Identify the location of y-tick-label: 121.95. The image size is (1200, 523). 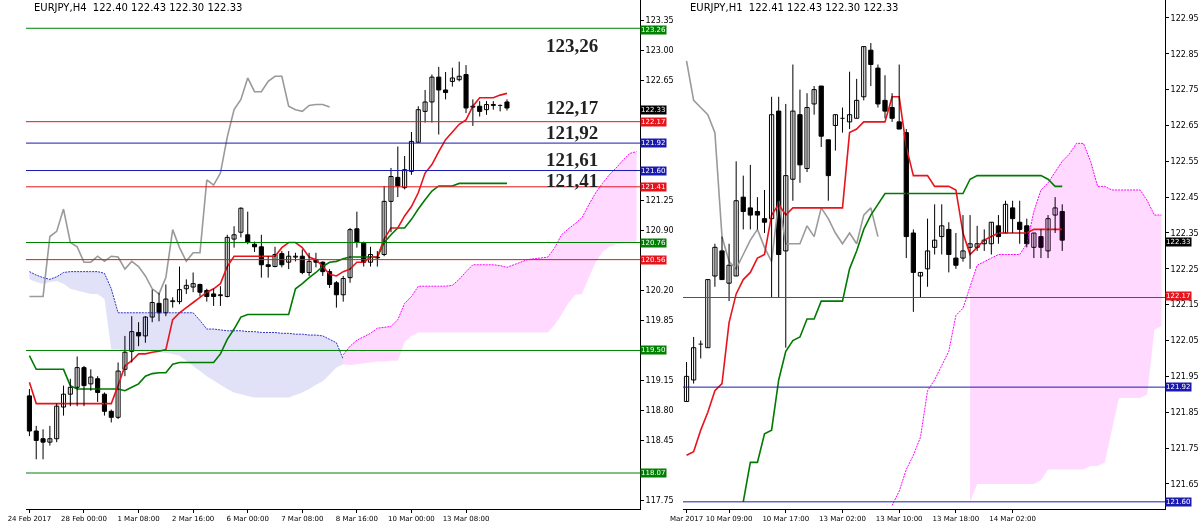
(1184, 377).